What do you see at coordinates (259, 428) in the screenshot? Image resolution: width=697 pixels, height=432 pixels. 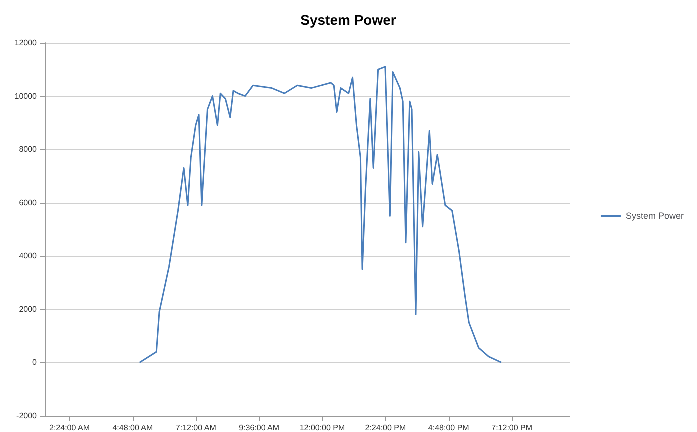 I see `x-tick-label: 9:36:00 AM` at bounding box center [259, 428].